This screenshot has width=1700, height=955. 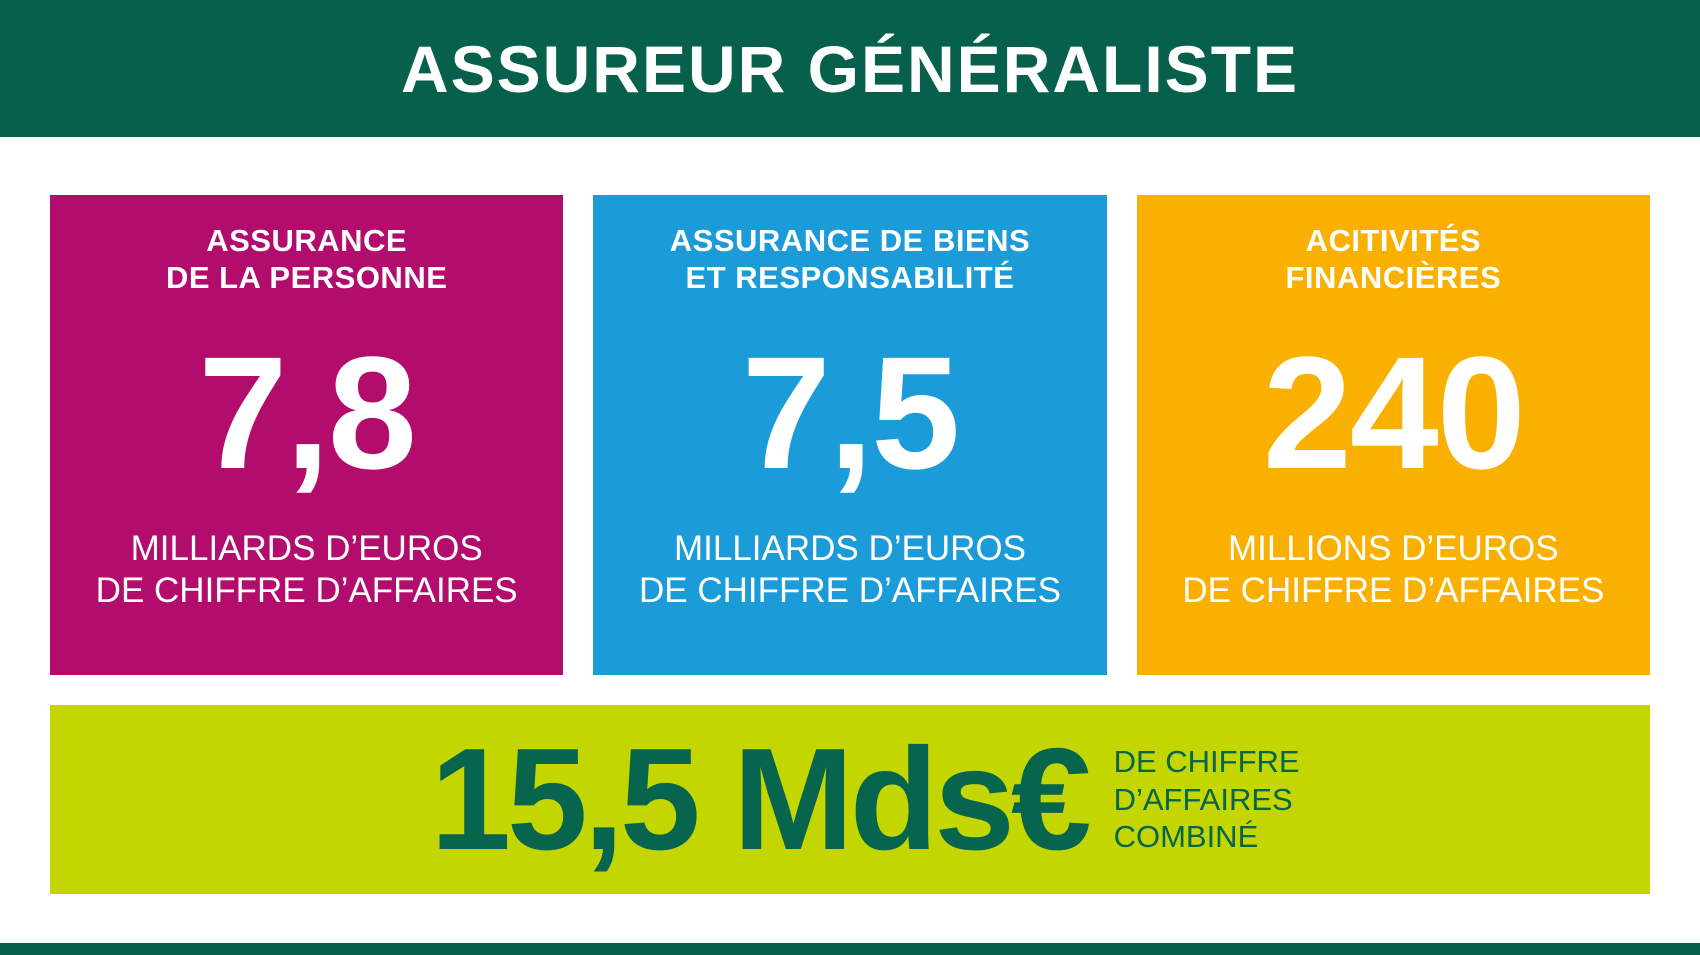 What do you see at coordinates (1393, 548) in the screenshot?
I see `card-caption-line: MILLIONS D’EUROS` at bounding box center [1393, 548].